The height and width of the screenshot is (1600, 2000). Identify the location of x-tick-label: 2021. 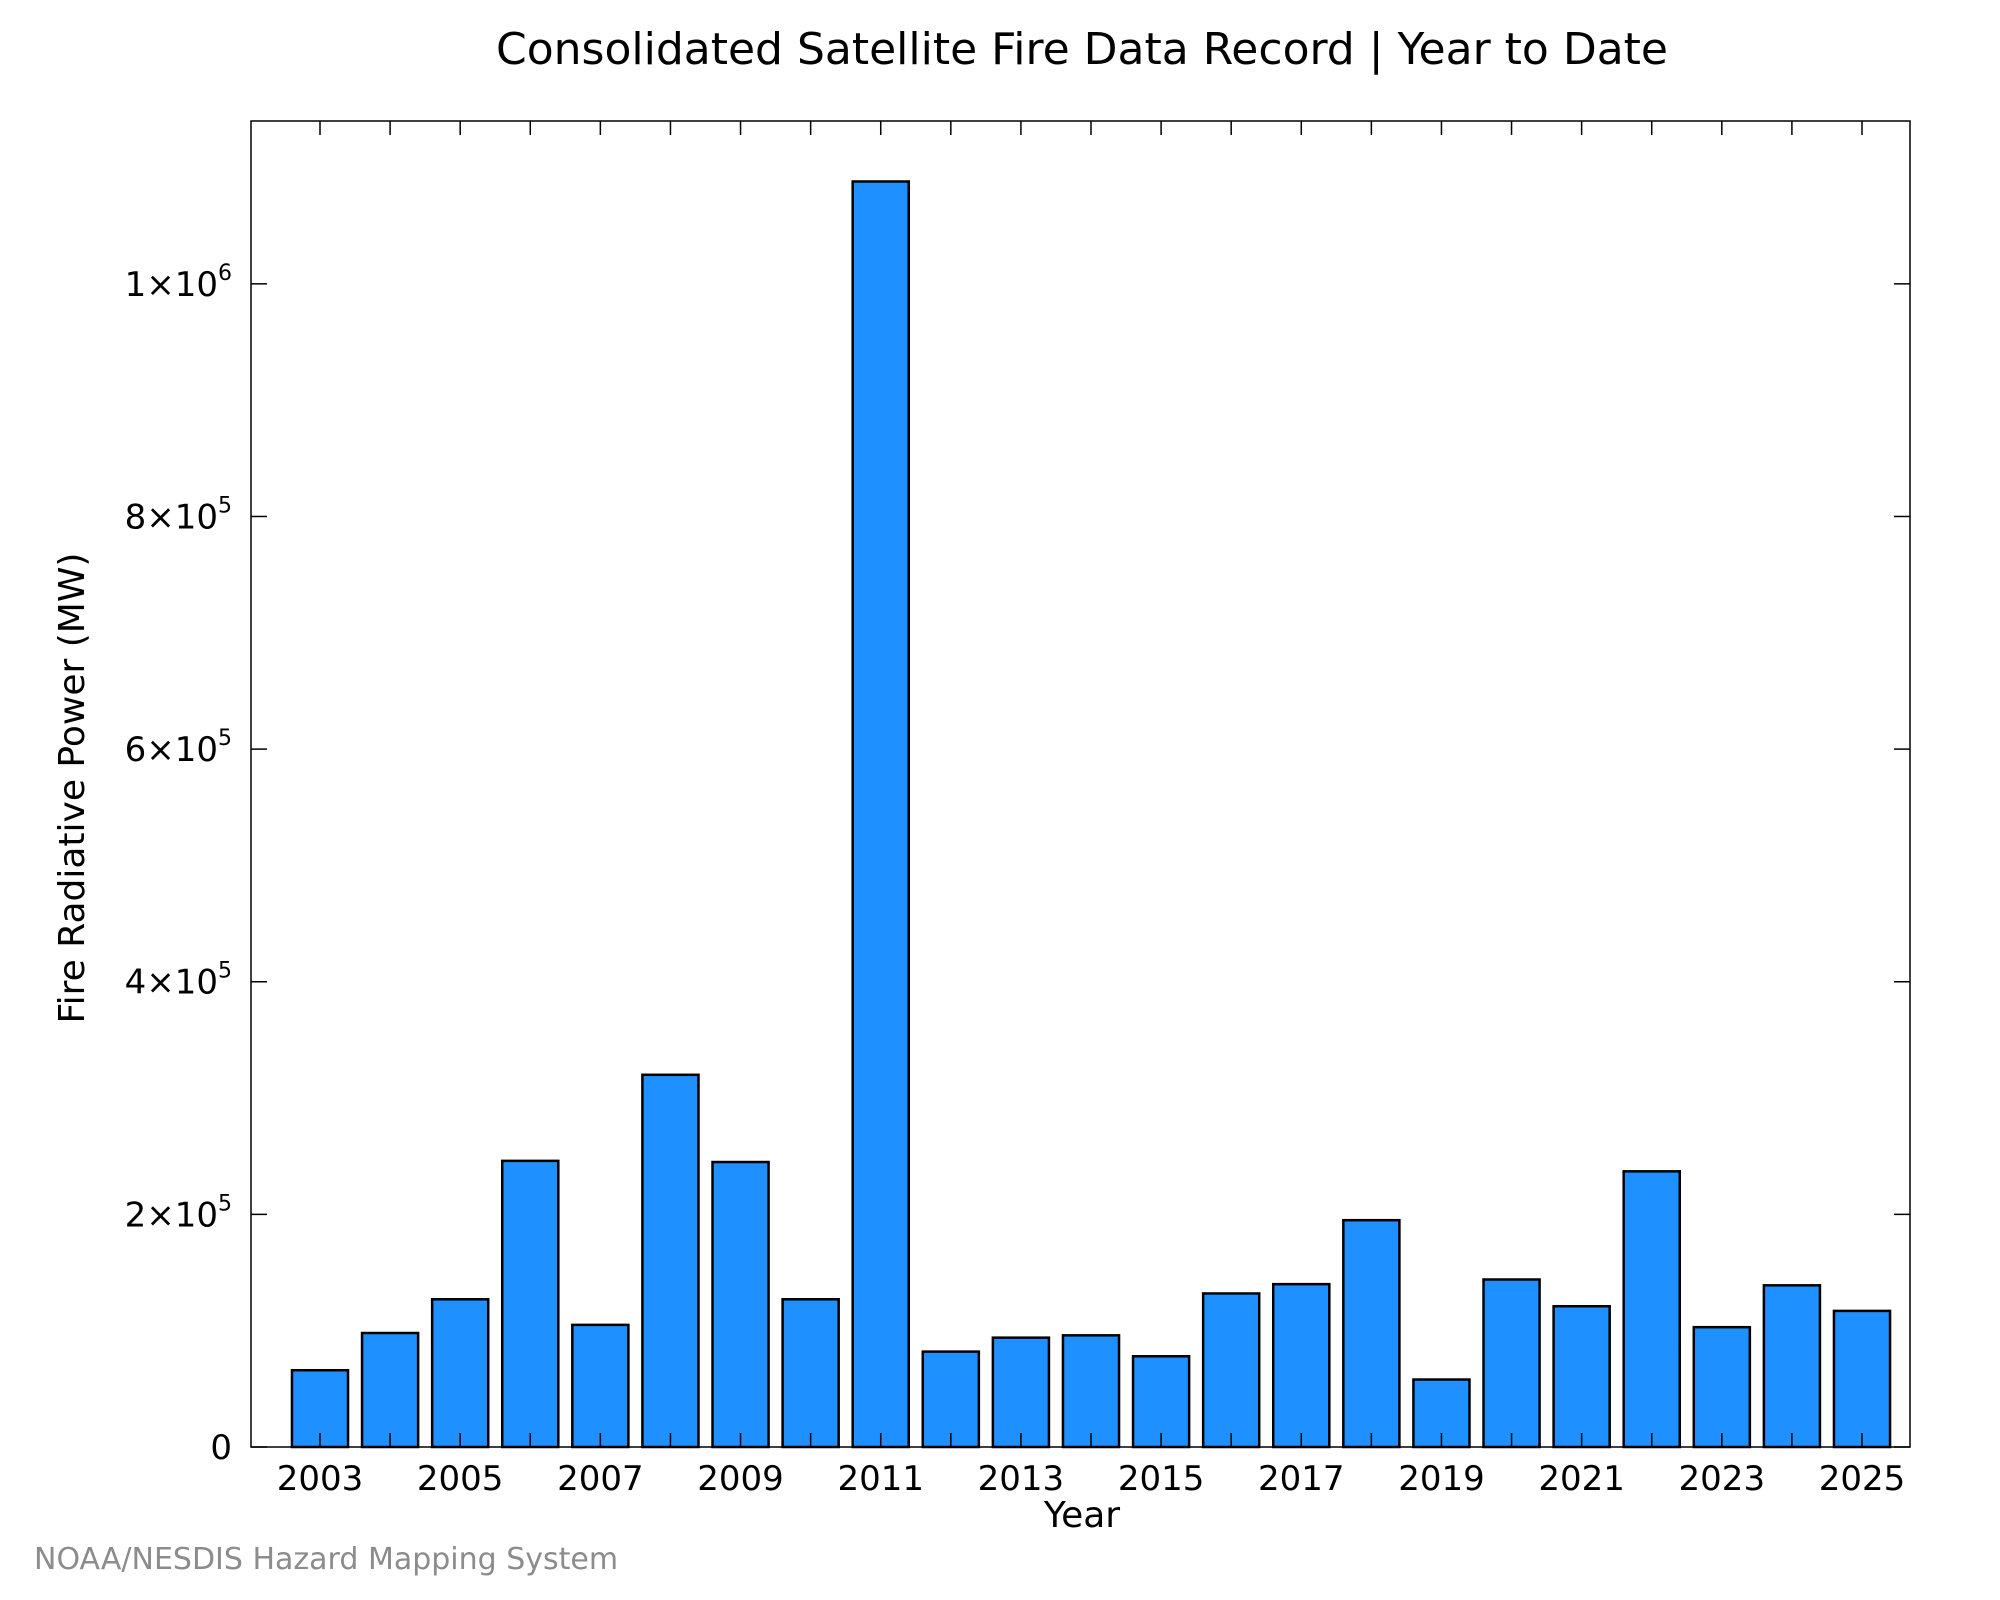
(1581, 1479).